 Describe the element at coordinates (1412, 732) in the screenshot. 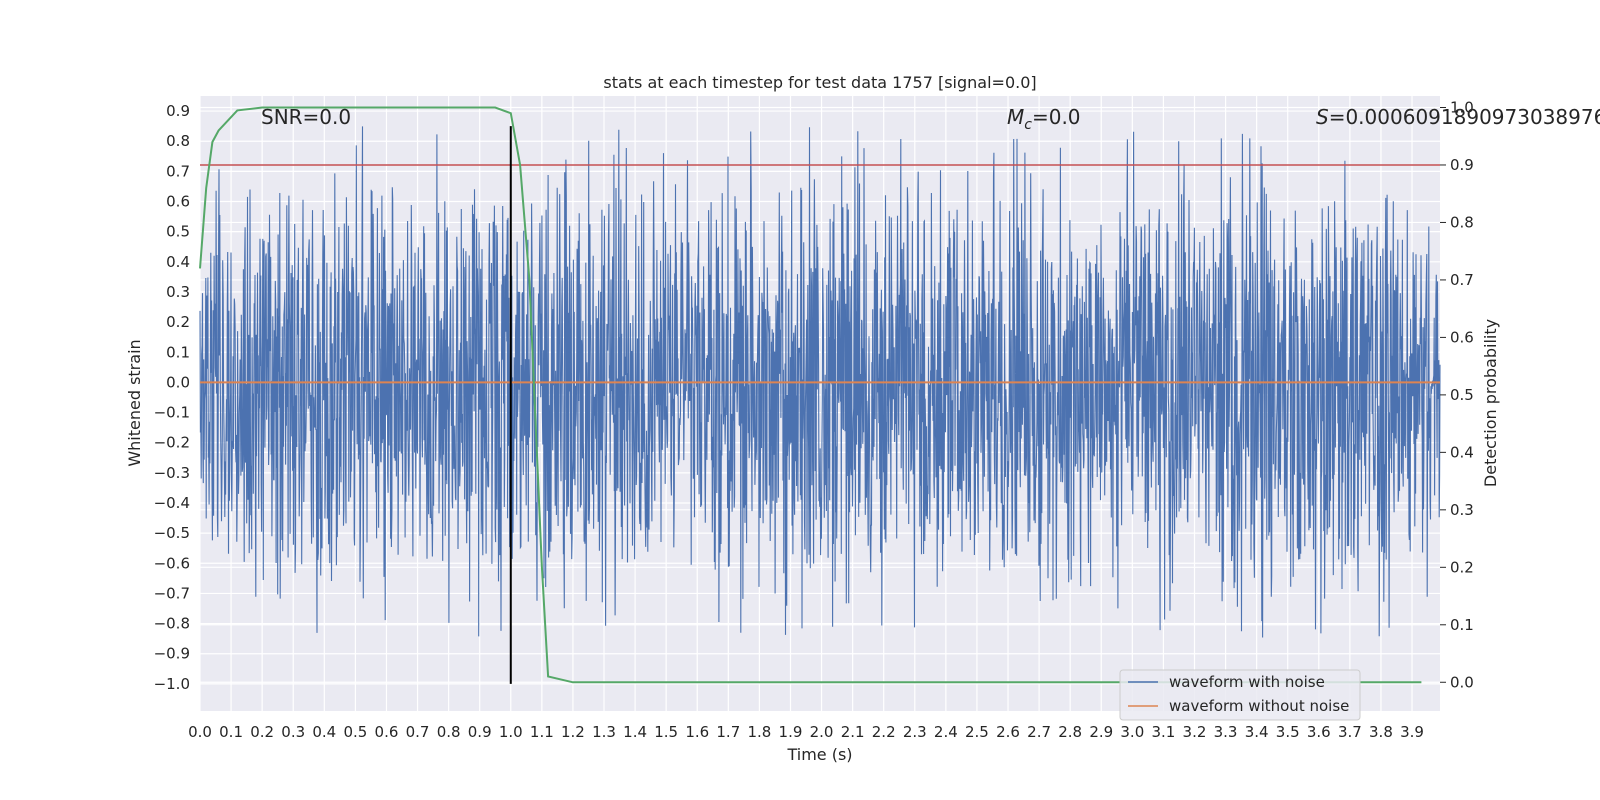

I see `x-tick-label: 3.9` at that location.